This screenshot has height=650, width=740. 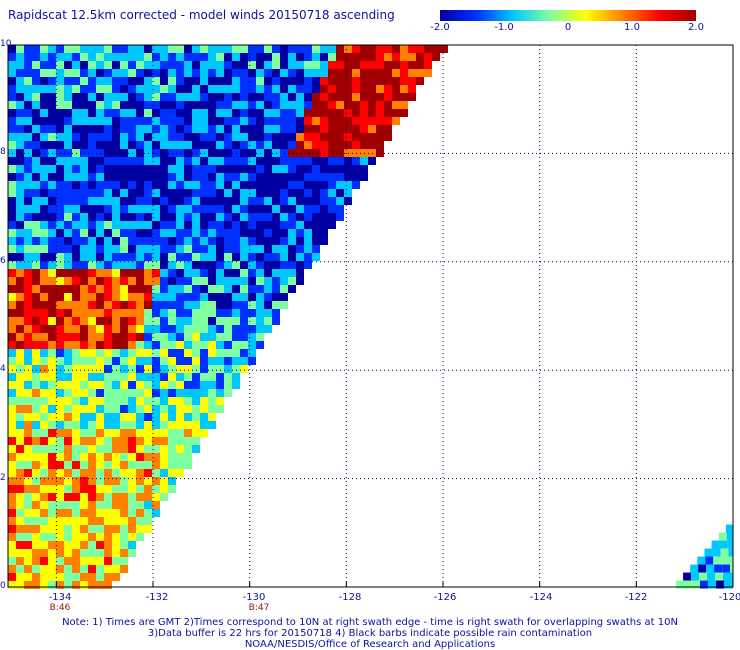 I want to click on x-tick-label: -126, so click(x=445, y=597).